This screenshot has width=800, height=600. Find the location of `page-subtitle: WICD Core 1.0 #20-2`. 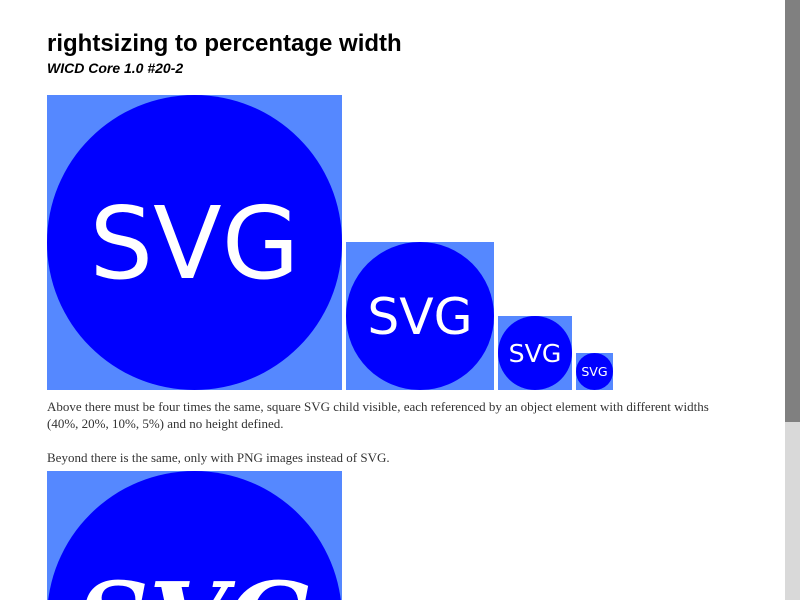

page-subtitle: WICD Core 1.0 #20-2 is located at coordinates (115, 68).